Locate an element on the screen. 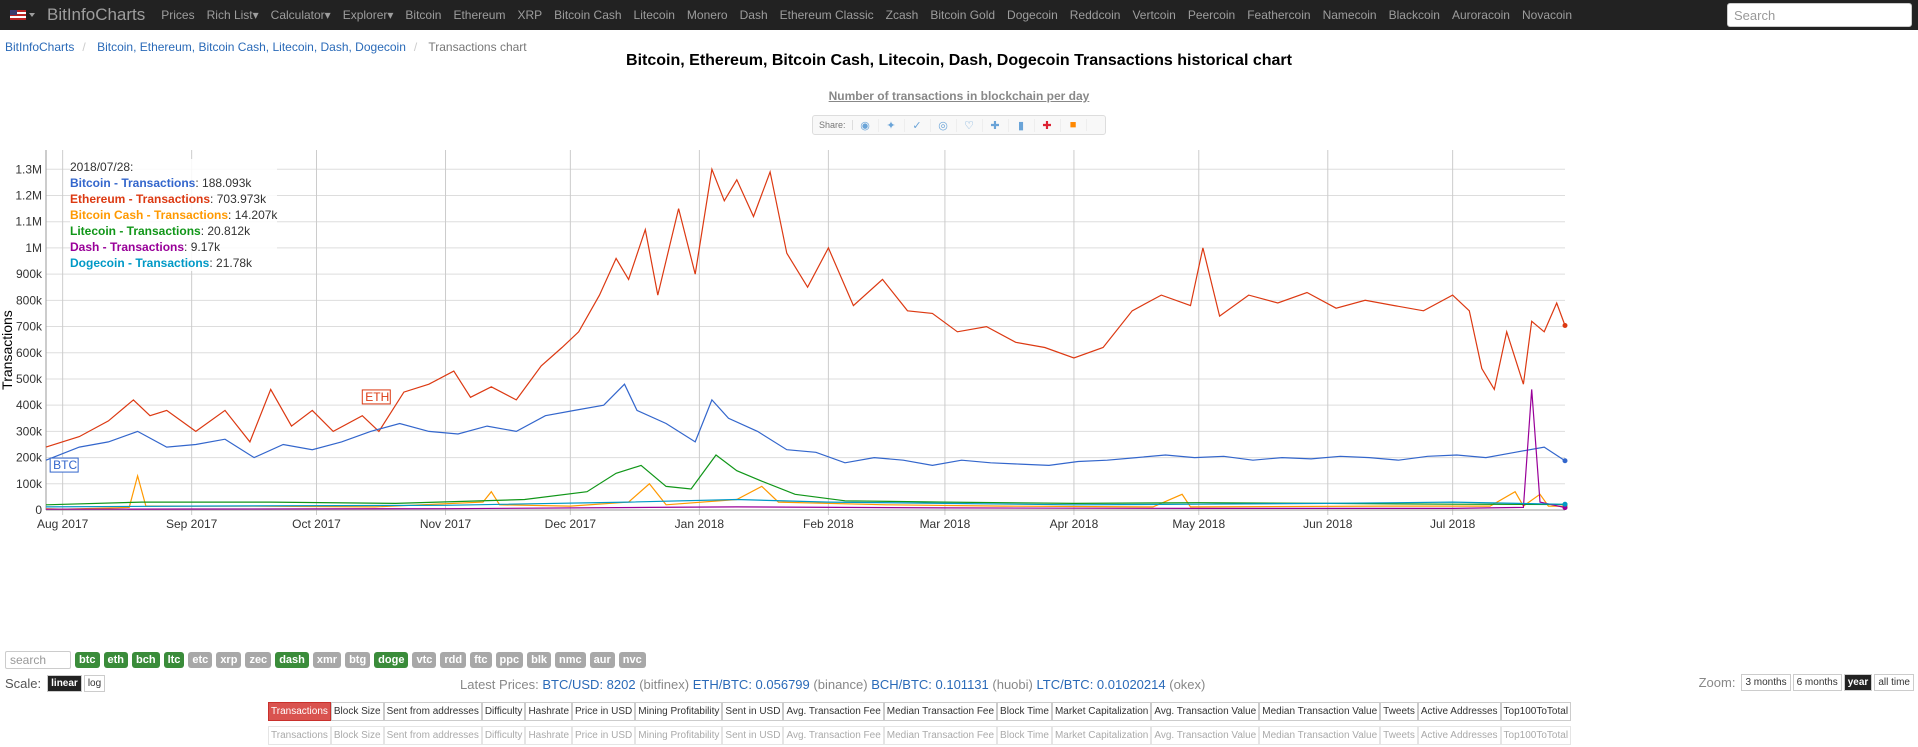 The width and height of the screenshot is (1918, 747). tab-metric: Avg. Transaction Value is located at coordinates (1205, 711).